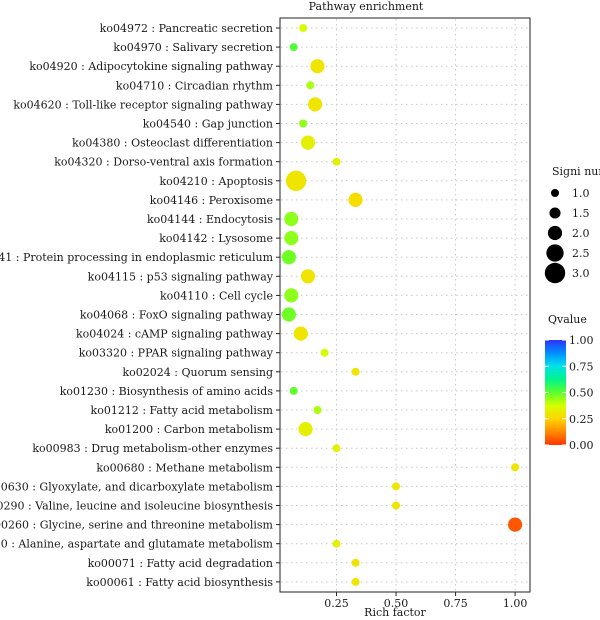 The height and width of the screenshot is (620, 600). Describe the element at coordinates (581, 213) in the screenshot. I see `size-legend-label: 1.5` at that location.